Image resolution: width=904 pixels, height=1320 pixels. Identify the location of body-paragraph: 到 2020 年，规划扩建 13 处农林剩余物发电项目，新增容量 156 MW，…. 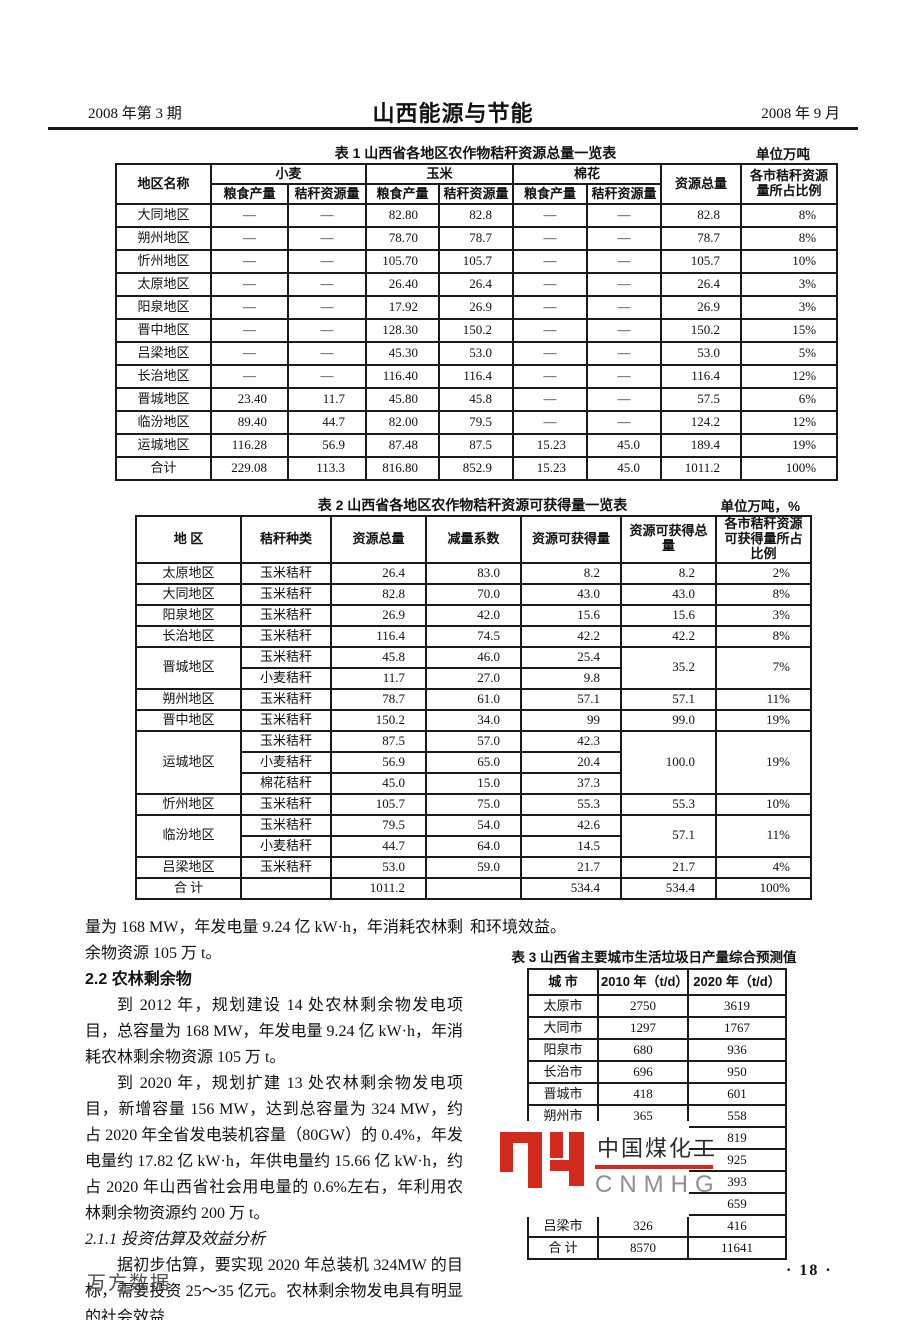
(274, 1148).